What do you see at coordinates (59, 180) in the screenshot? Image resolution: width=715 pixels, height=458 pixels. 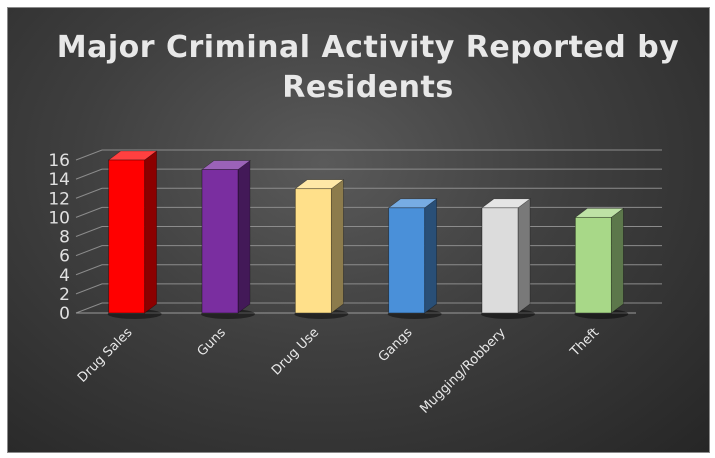 I see `y-tick-label: 14` at bounding box center [59, 180].